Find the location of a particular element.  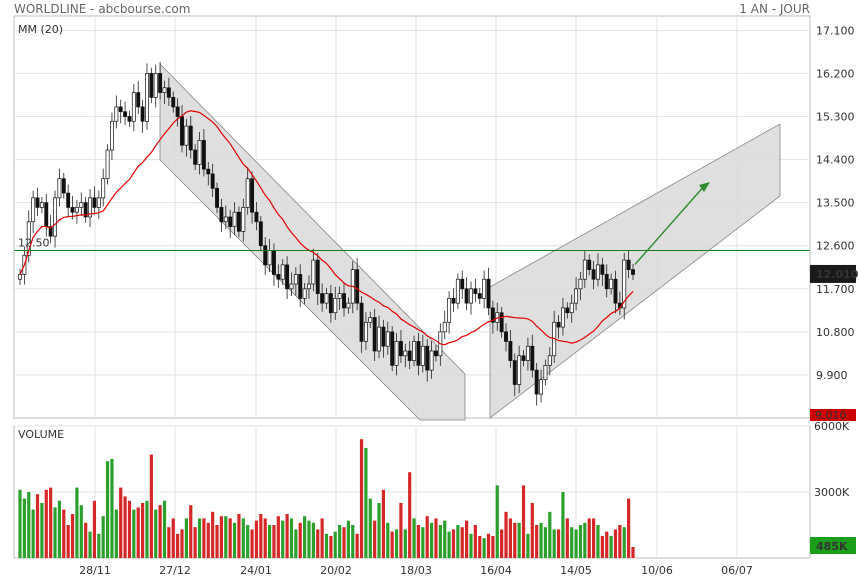

x-tick-label: 10/06 is located at coordinates (657, 570).